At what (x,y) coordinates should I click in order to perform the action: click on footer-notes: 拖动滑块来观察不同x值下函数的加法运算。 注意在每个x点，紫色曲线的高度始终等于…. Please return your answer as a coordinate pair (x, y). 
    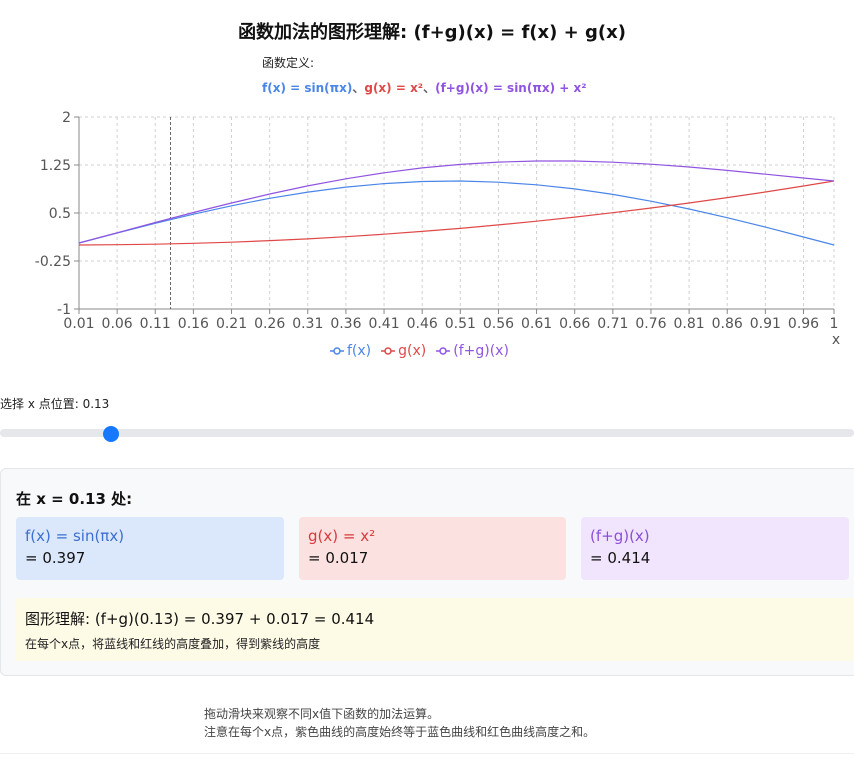
    Looking at the image, I should click on (399, 723).